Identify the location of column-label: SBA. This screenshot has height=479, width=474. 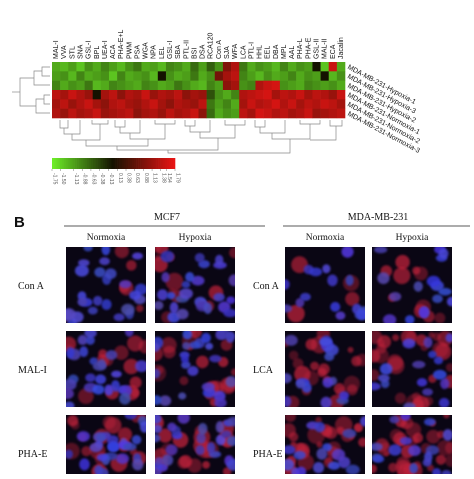
(178, 52).